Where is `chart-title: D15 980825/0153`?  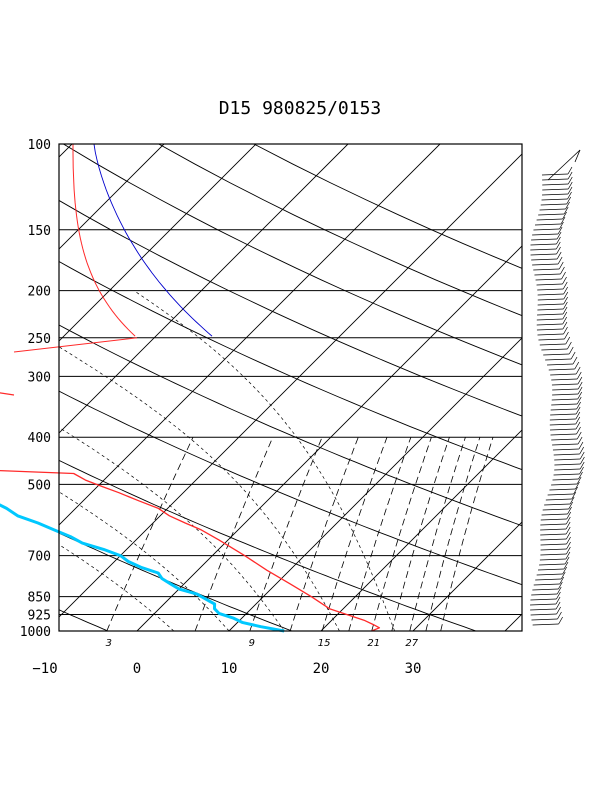
chart-title: D15 980825/0153 is located at coordinates (300, 108).